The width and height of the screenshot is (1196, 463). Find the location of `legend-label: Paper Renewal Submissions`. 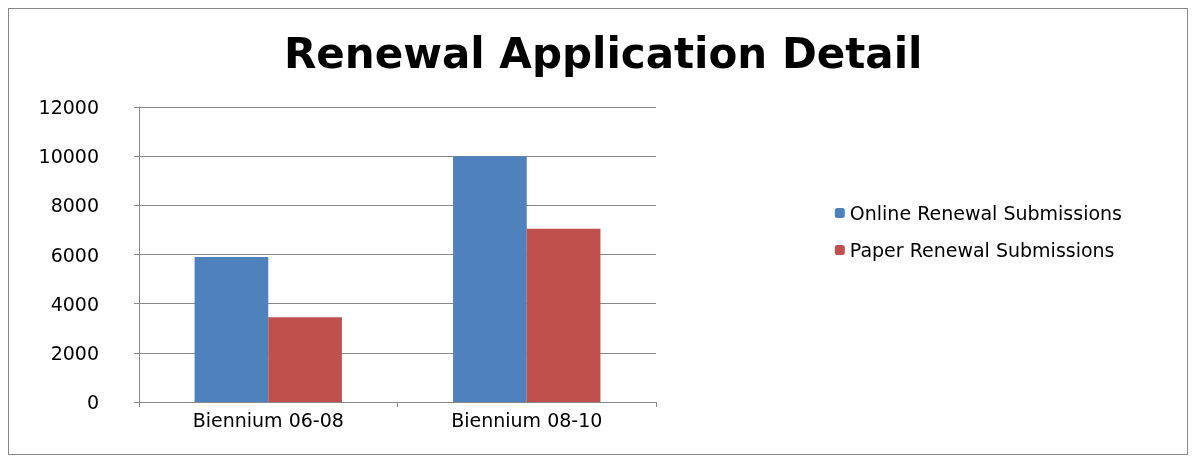

legend-label: Paper Renewal Submissions is located at coordinates (982, 250).